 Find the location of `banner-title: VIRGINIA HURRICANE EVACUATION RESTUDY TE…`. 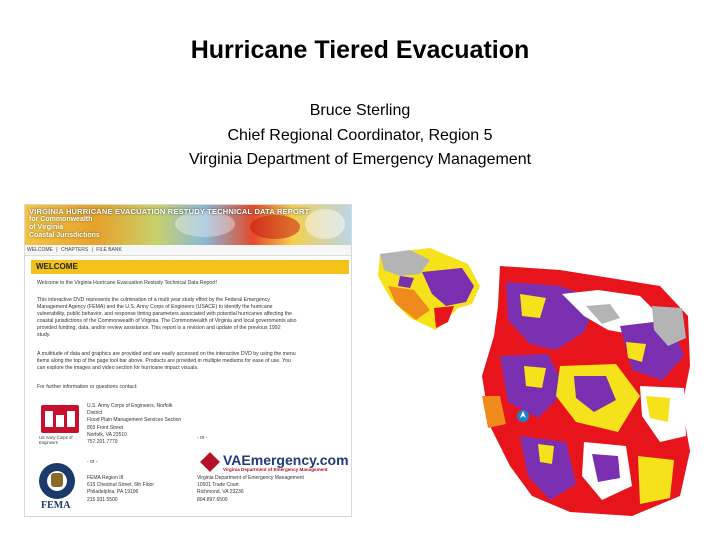

banner-title: VIRGINIA HURRICANE EVACUATION RESTUDY TE… is located at coordinates (169, 211).